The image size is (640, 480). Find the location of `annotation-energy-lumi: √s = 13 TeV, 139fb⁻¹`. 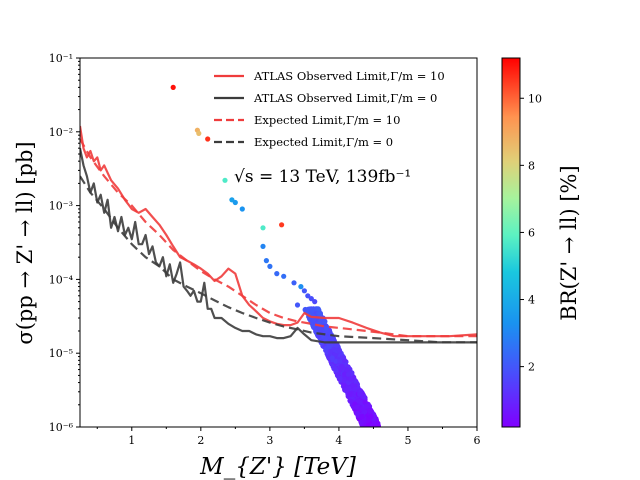

annotation-energy-lumi: √s = 13 TeV, 139fb⁻¹ is located at coordinates (322, 177).